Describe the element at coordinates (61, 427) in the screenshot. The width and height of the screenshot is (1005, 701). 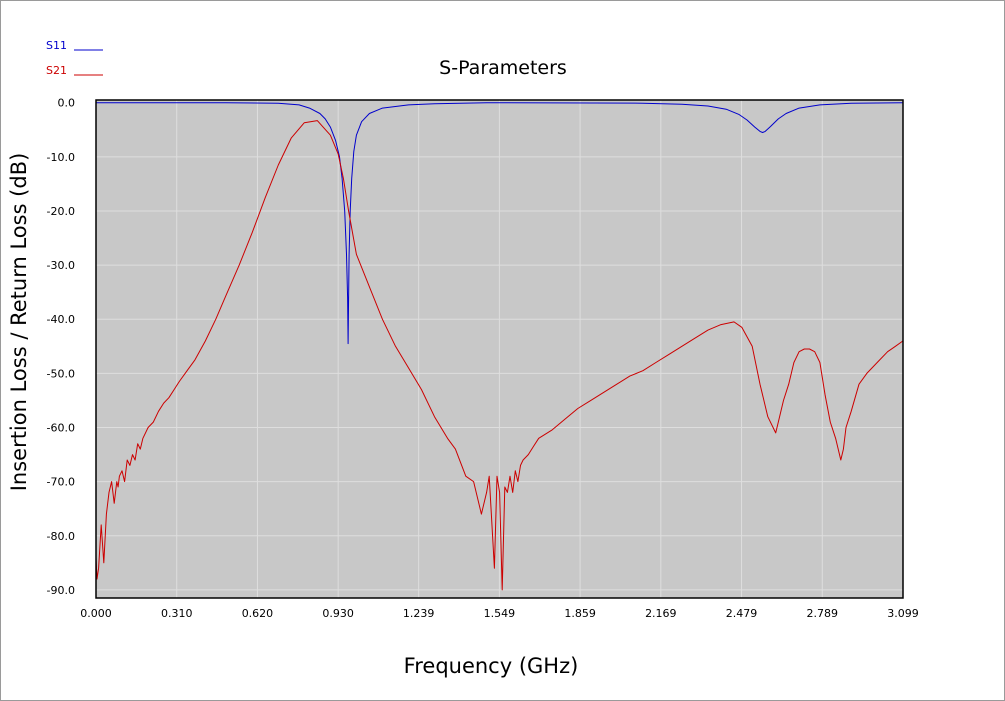
I see `y-tick-label: -60.0` at that location.